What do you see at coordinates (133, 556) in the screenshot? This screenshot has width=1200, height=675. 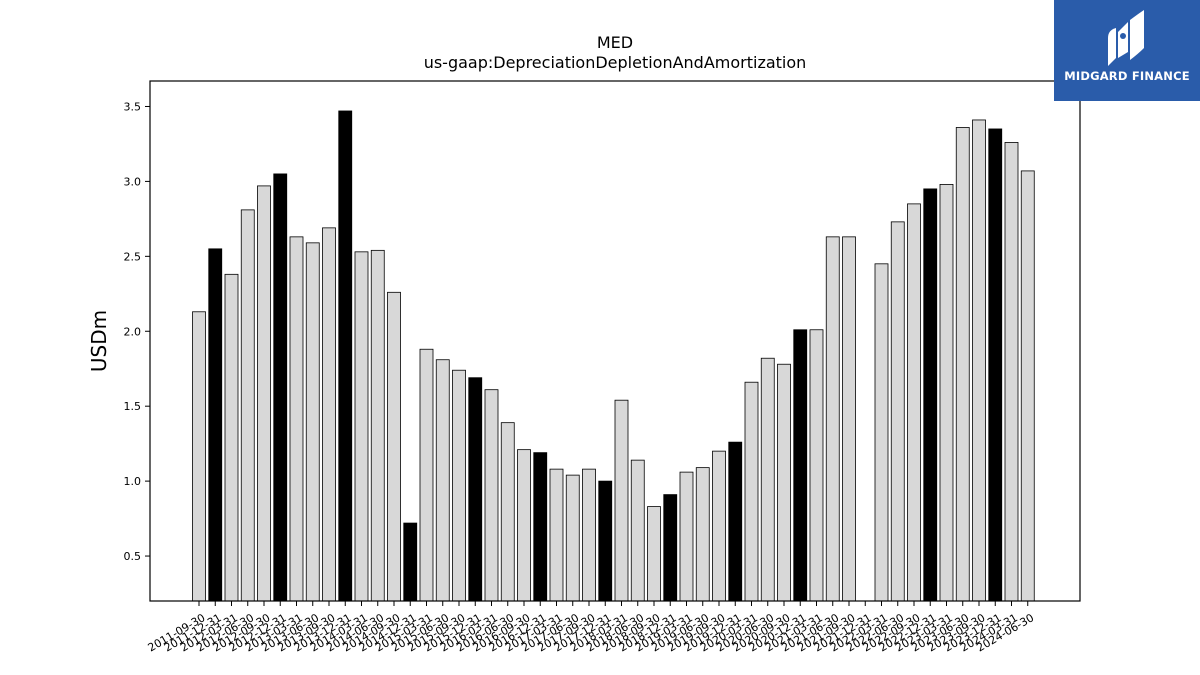 I see `y-tick-label: 0.5` at bounding box center [133, 556].